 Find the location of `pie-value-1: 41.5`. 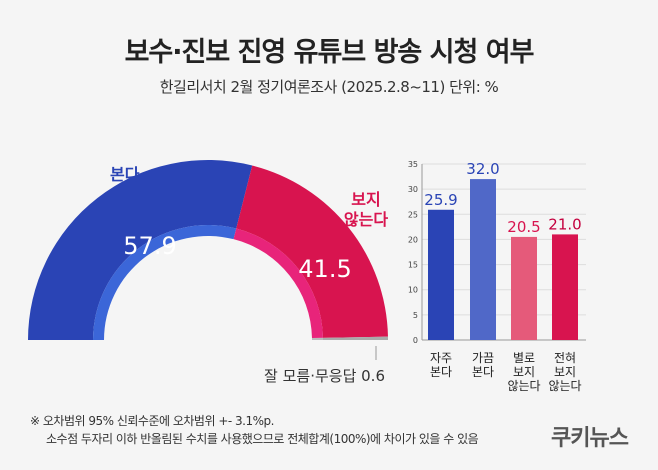

pie-value-1: 41.5 is located at coordinates (324, 269).